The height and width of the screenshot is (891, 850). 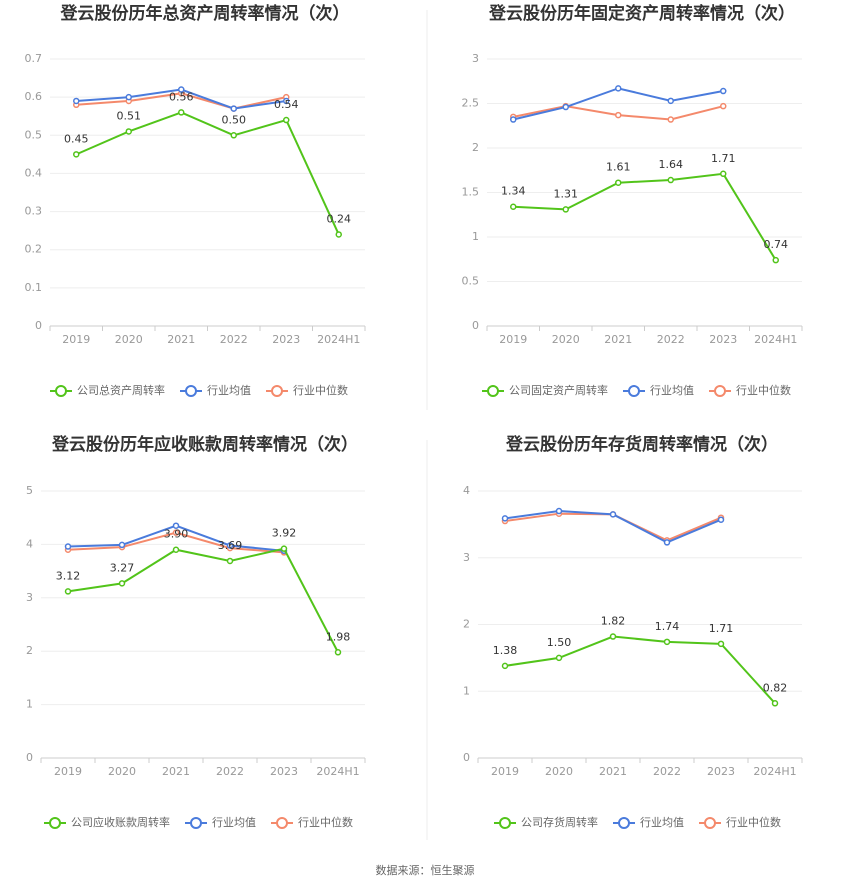 I want to click on data-label: 0.82, so click(x=775, y=687).